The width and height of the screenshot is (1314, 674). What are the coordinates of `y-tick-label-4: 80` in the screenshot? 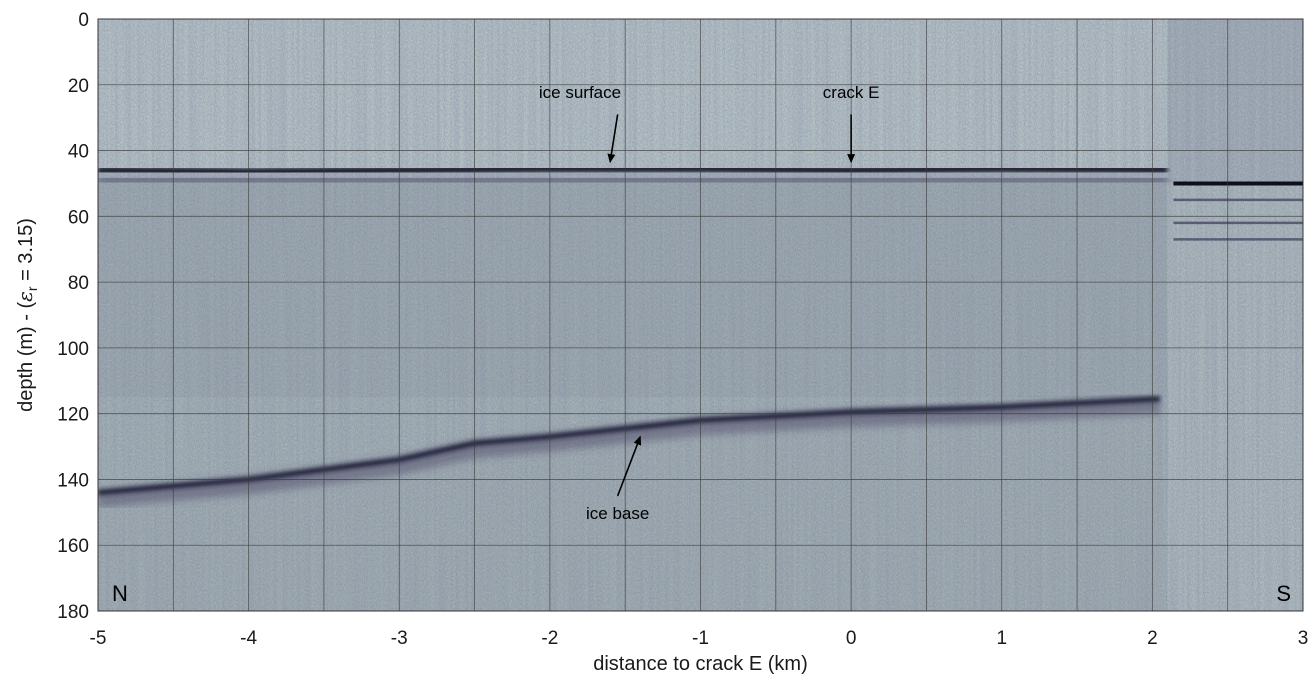 It's located at (78, 283).